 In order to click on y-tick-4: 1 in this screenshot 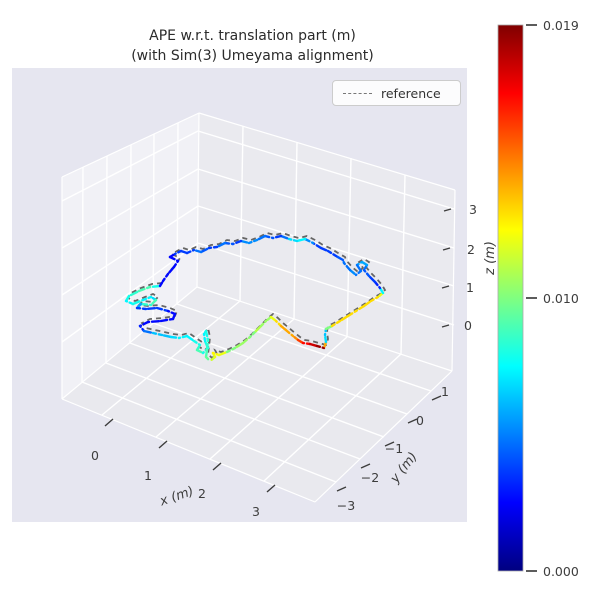, I will do `click(445, 391)`.